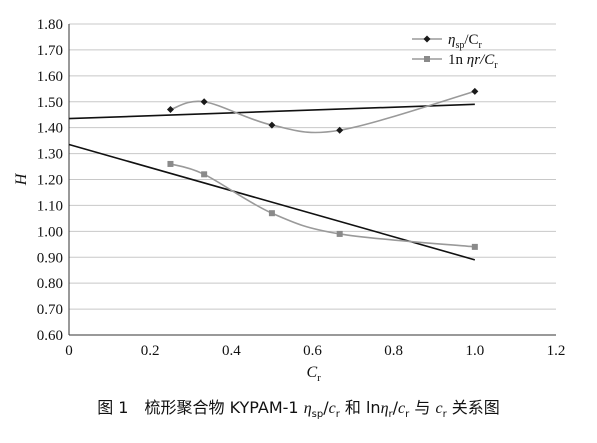  I want to click on caption-c2: c, so click(402, 408).